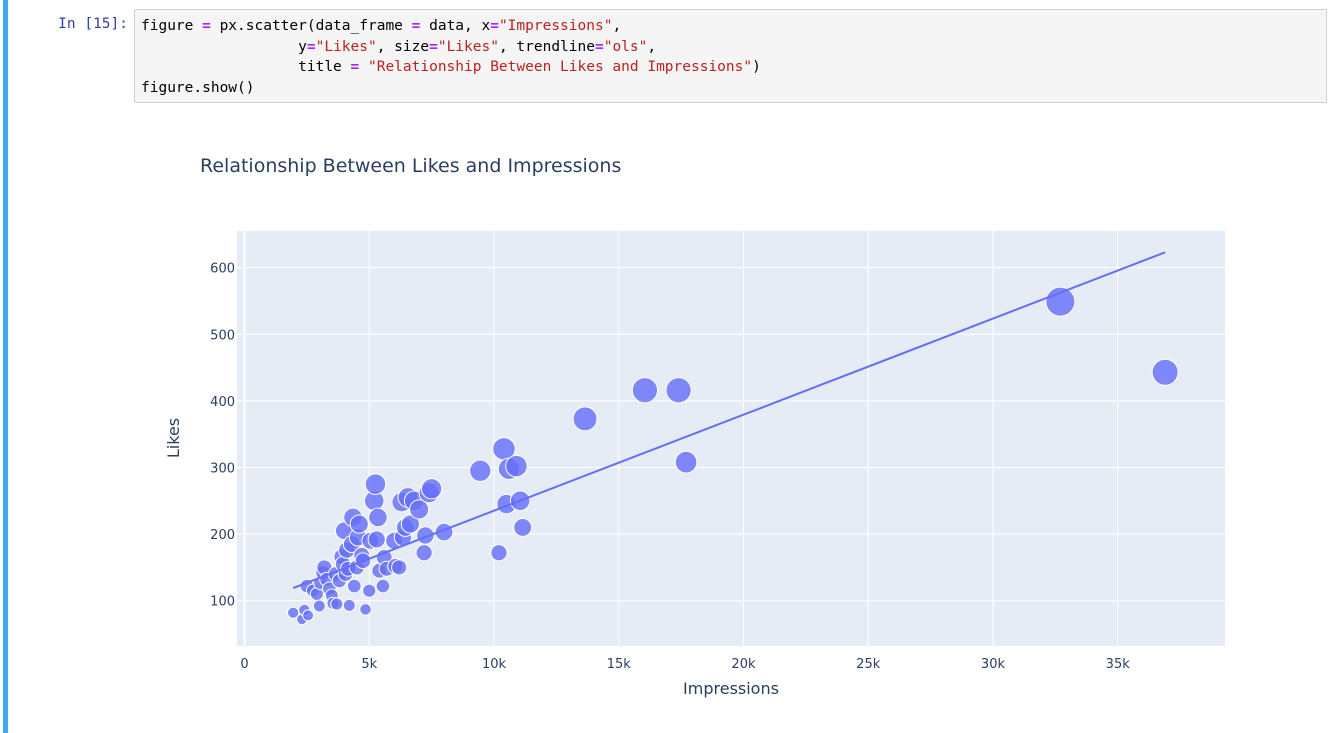 The image size is (1344, 733). Describe the element at coordinates (222, 436) in the screenshot. I see `y-axis-ticks: 100 200 300 400 500 600` at that location.